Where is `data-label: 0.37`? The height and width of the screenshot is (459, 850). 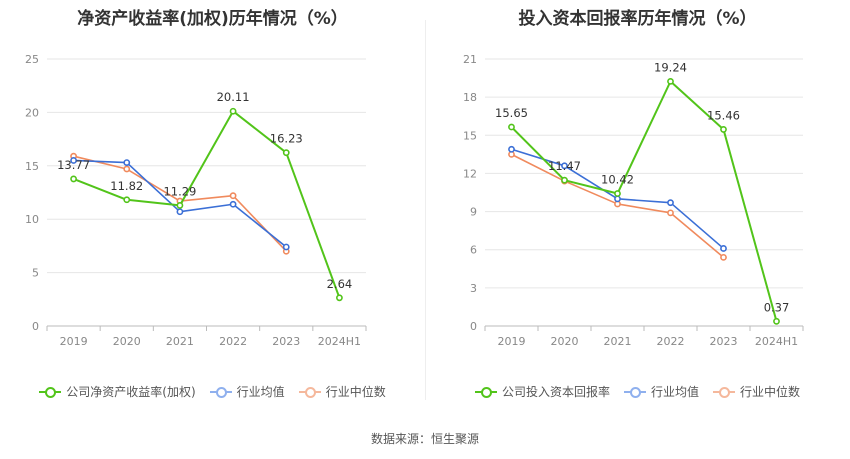 data-label: 0.37 is located at coordinates (777, 307).